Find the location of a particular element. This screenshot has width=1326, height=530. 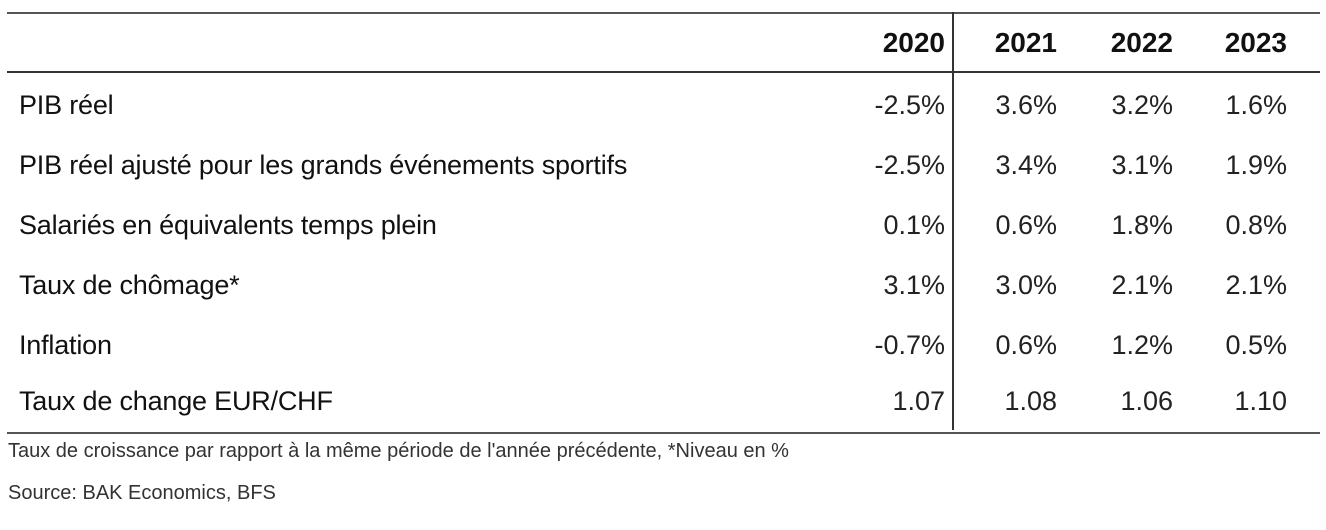

cell-value: 1.10 is located at coordinates (1260, 400).